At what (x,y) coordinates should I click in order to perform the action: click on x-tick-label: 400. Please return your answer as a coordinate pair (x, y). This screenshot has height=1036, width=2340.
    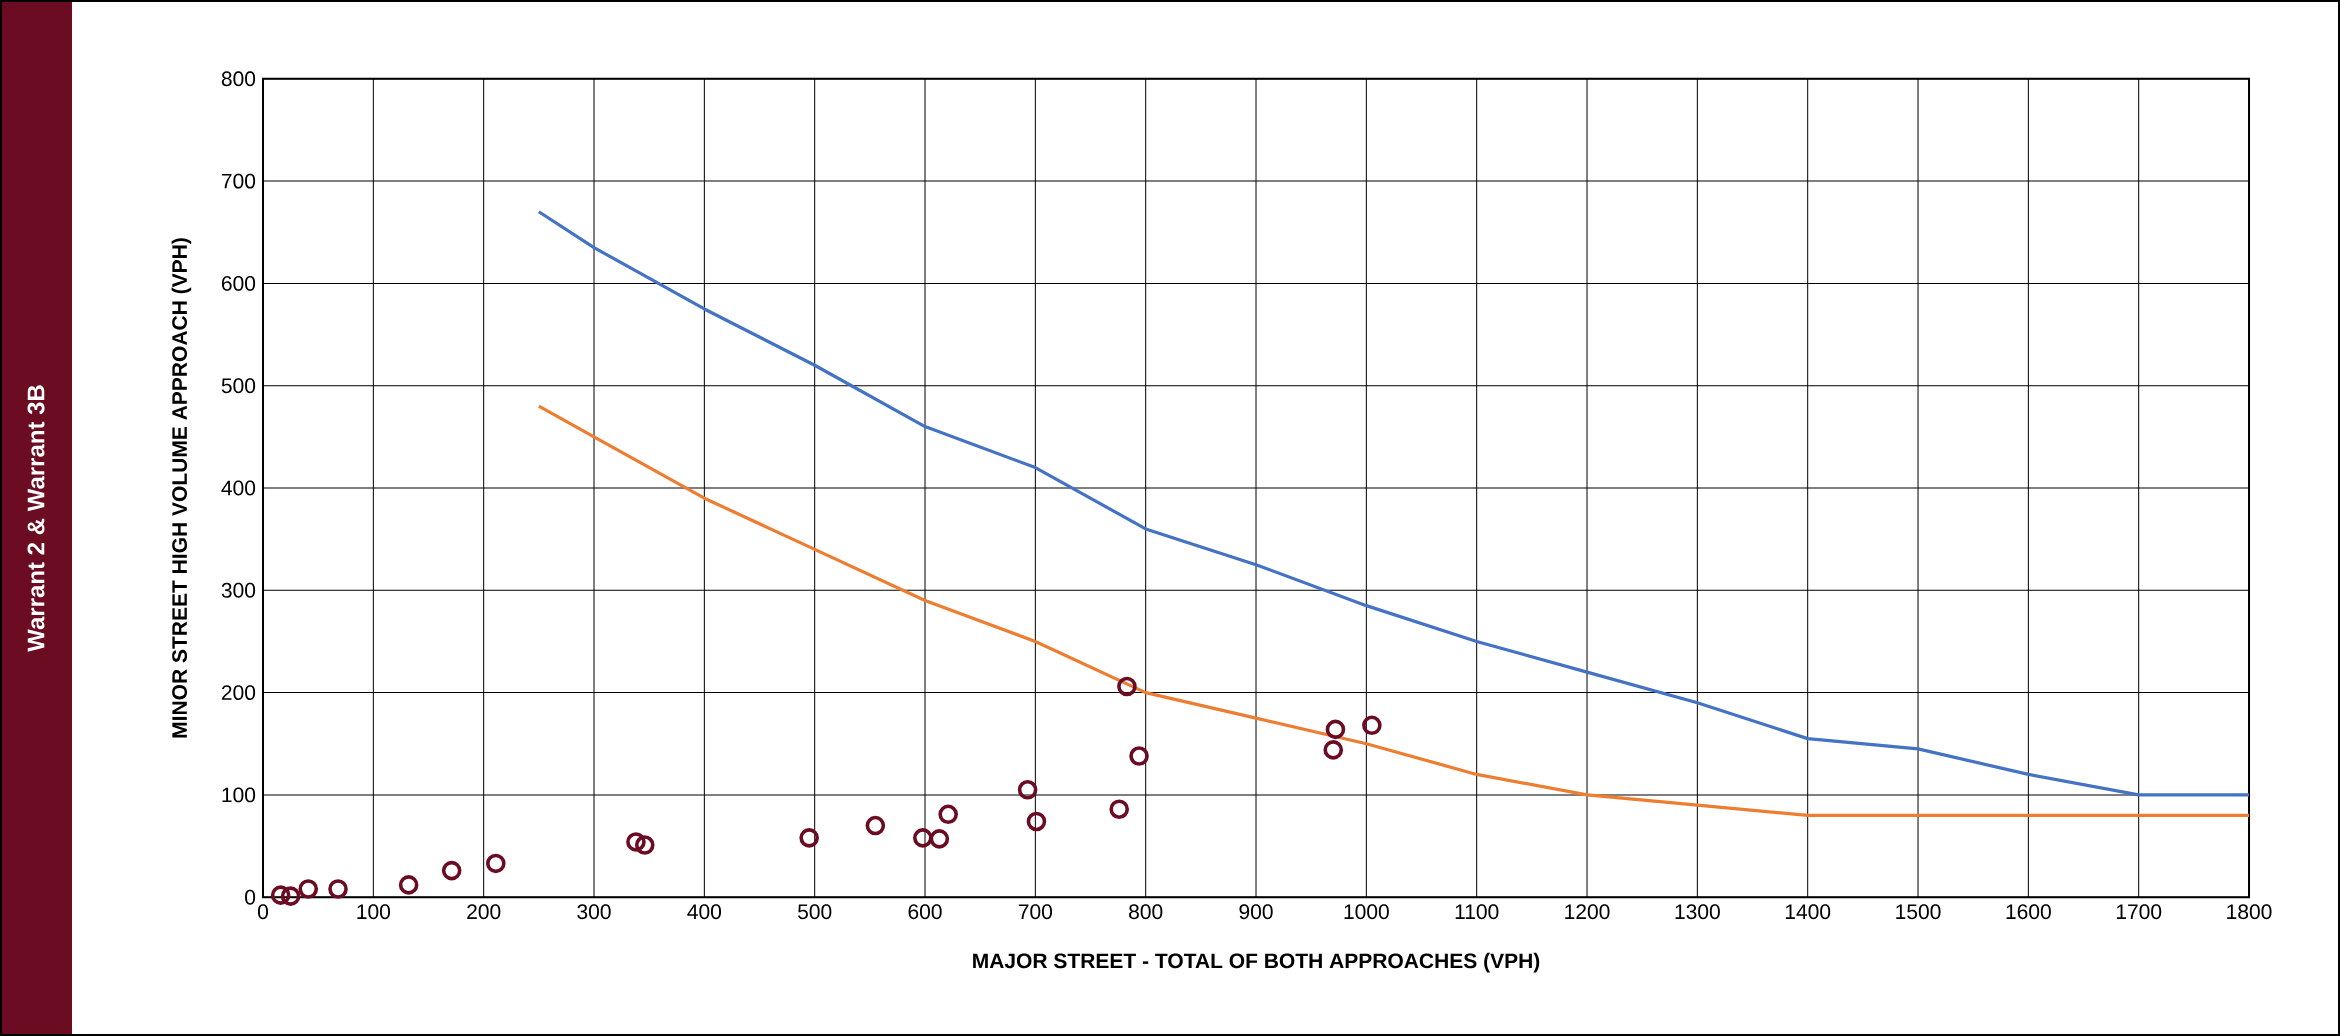
    Looking at the image, I should click on (704, 912).